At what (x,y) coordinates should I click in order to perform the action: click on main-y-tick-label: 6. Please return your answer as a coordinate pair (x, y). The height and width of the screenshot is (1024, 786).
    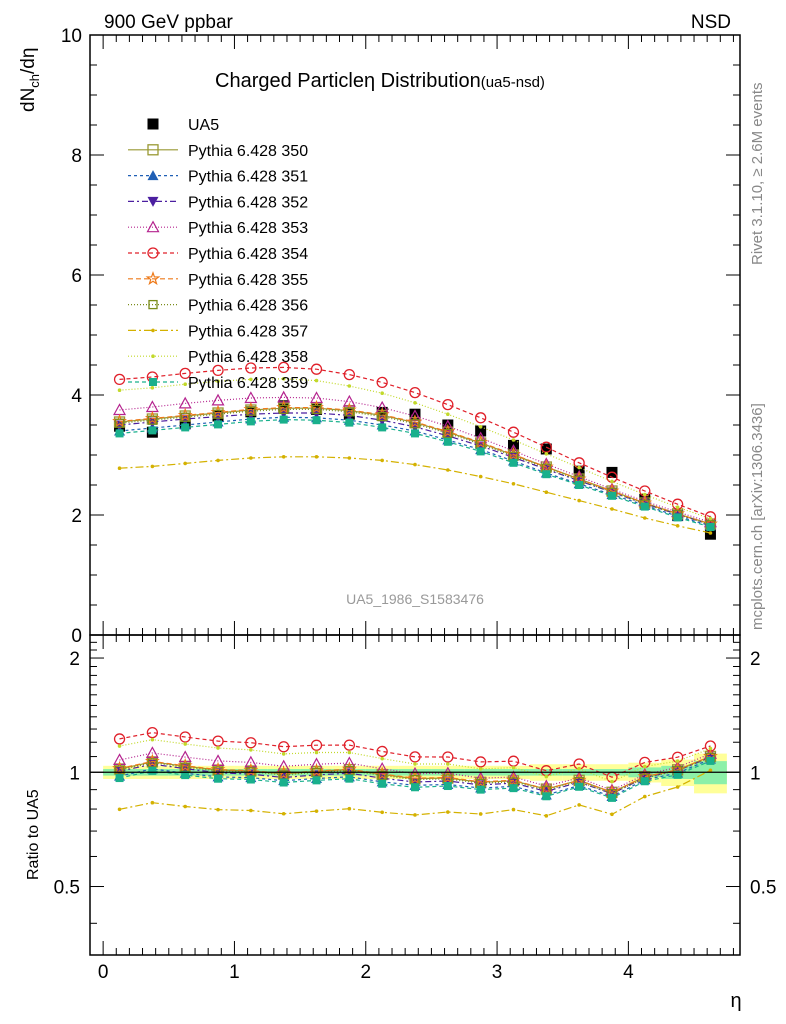
    Looking at the image, I should click on (76, 276).